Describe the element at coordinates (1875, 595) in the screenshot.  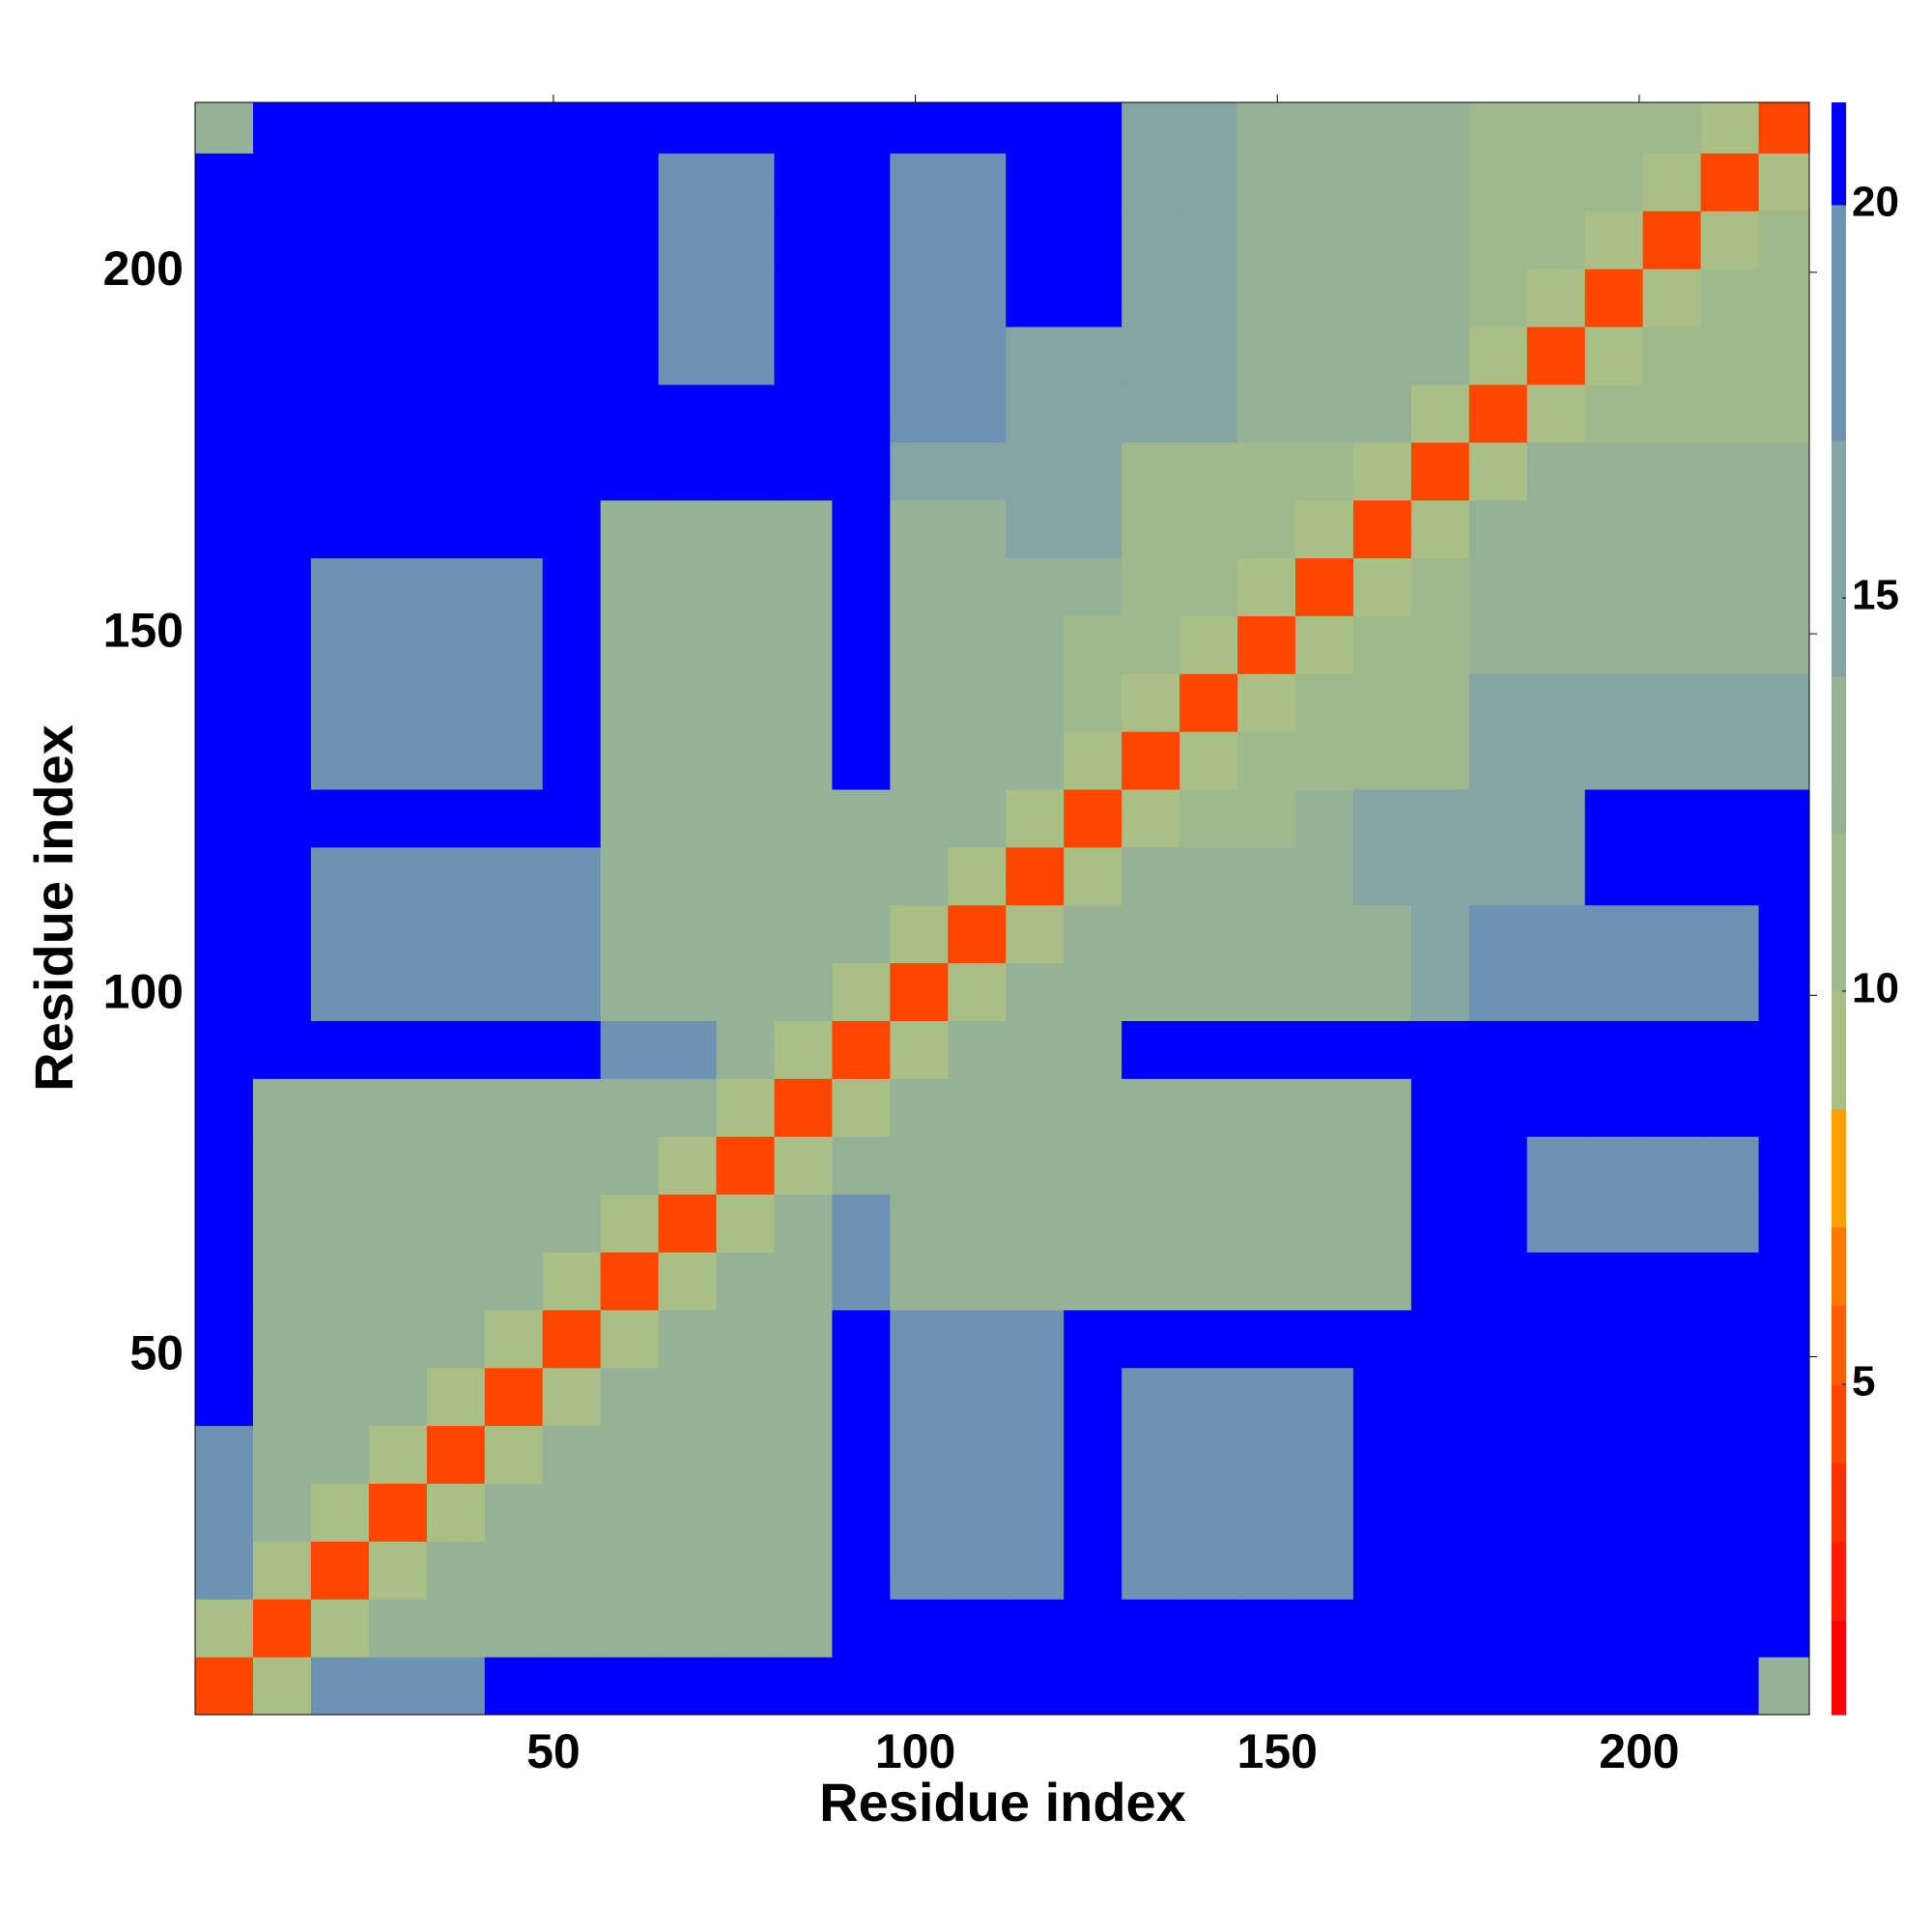
I see `colorbar-tick-label: 15` at that location.